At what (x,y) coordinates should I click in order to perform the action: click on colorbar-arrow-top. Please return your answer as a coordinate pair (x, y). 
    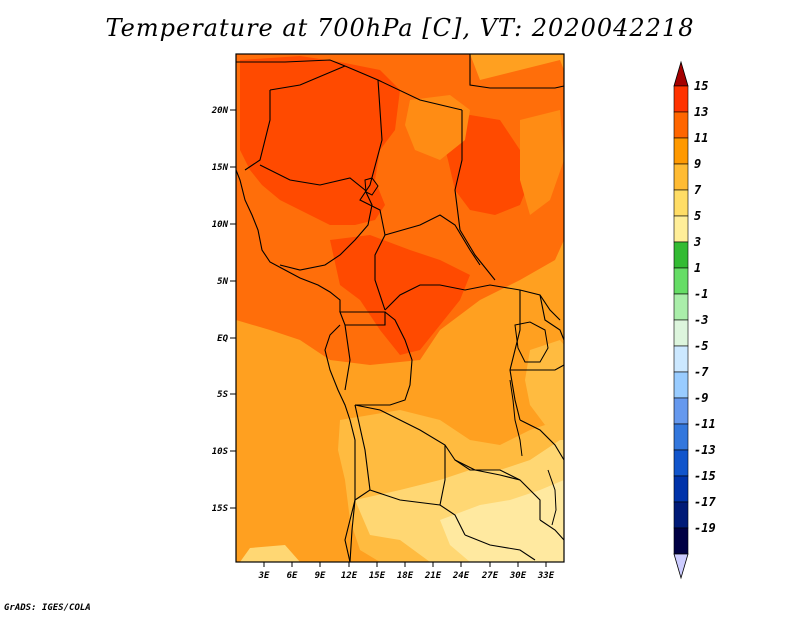
    Looking at the image, I should click on (681, 73).